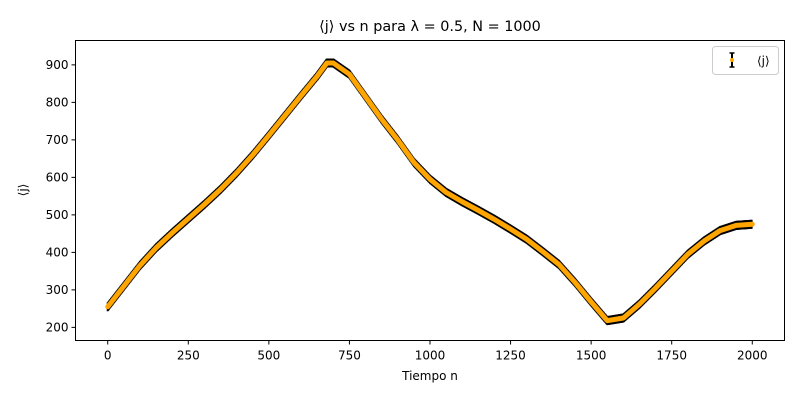  Describe the element at coordinates (188, 356) in the screenshot. I see `x-tick-label: 250` at that location.